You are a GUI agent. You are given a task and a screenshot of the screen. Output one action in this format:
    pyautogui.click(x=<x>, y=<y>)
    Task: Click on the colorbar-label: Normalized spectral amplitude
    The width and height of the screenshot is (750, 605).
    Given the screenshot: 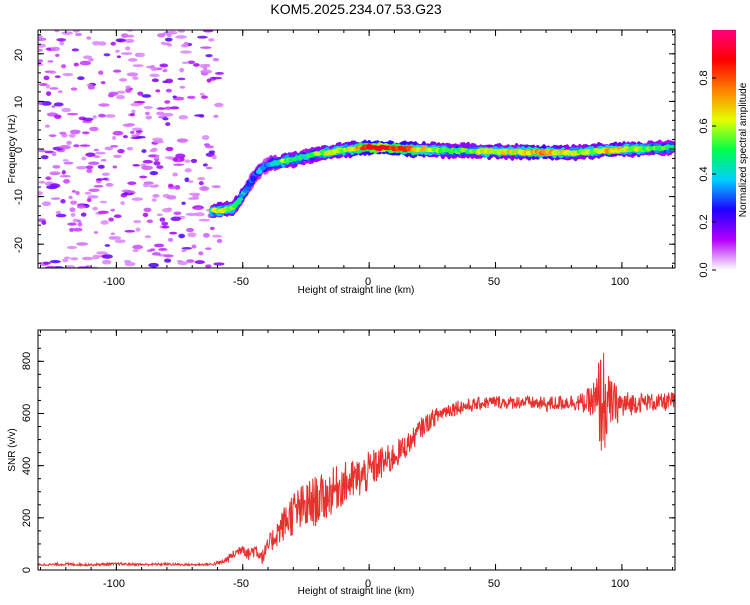 What is the action you would take?
    pyautogui.click(x=743, y=149)
    